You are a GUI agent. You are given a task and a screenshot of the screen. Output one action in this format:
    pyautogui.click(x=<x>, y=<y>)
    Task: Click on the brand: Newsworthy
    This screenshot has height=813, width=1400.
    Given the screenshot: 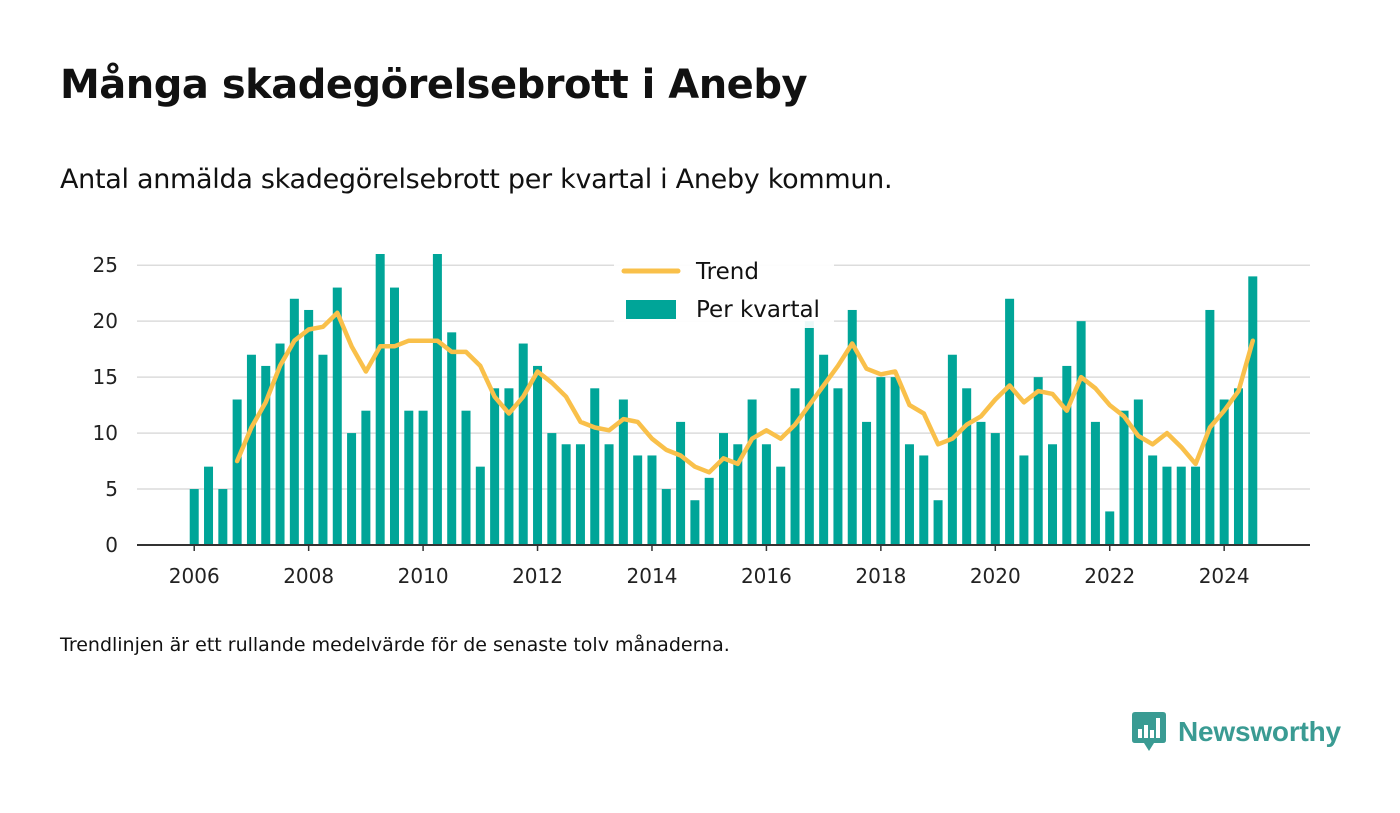 What is the action you would take?
    pyautogui.click(x=1236, y=732)
    